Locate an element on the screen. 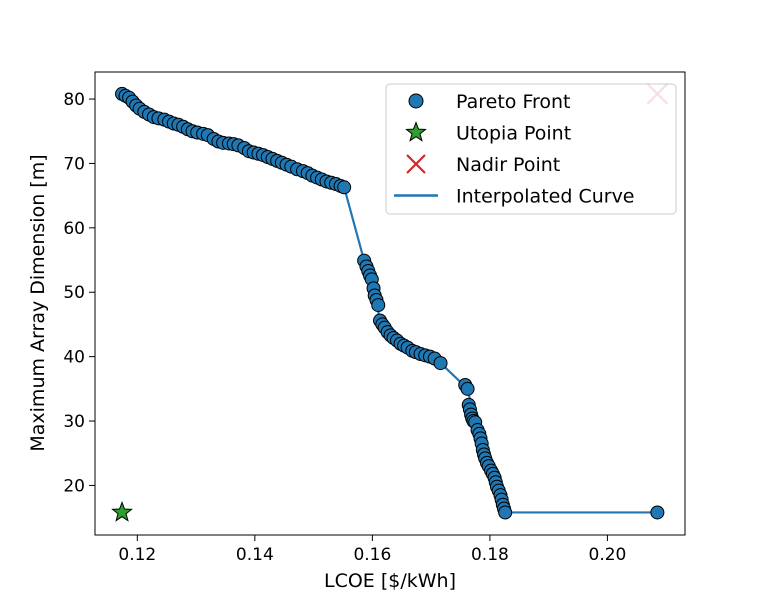 The height and width of the screenshot is (602, 761). x-tick-label: 0.14 is located at coordinates (255, 555).